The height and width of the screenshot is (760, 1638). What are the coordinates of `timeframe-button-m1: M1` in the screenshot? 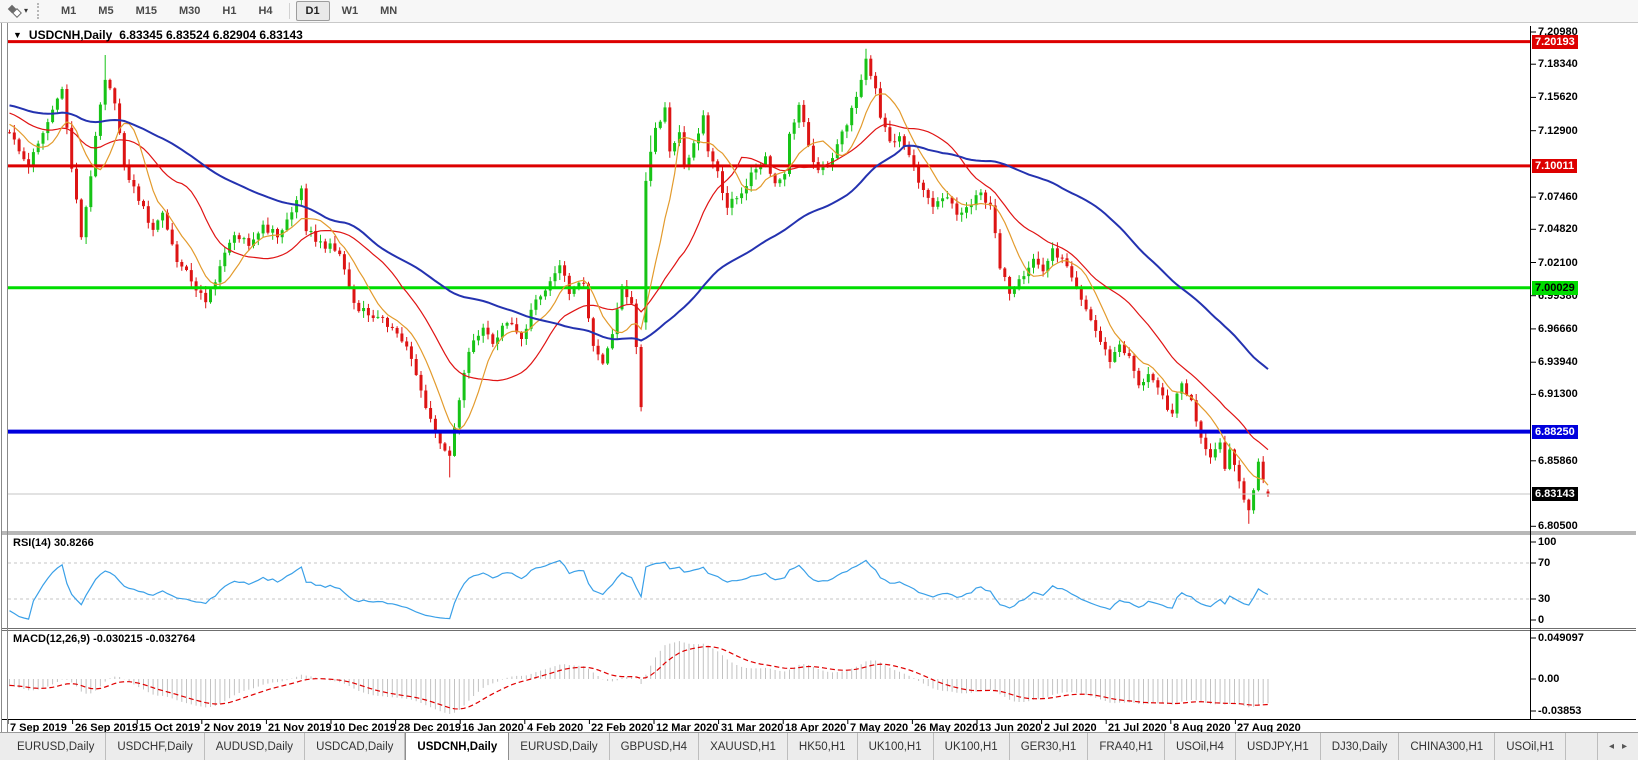 It's located at (69, 11).